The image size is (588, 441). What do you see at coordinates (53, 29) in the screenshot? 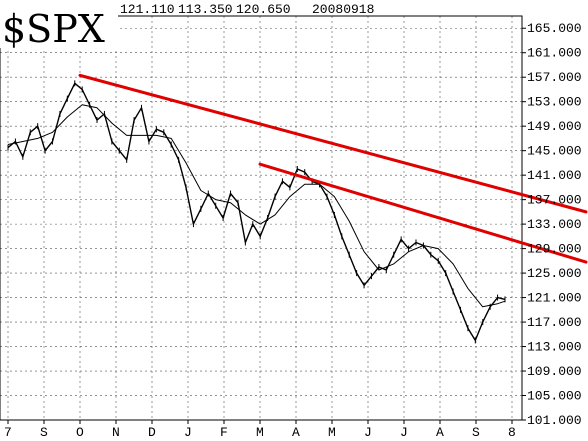
I see `chart-title: $SPX` at bounding box center [53, 29].